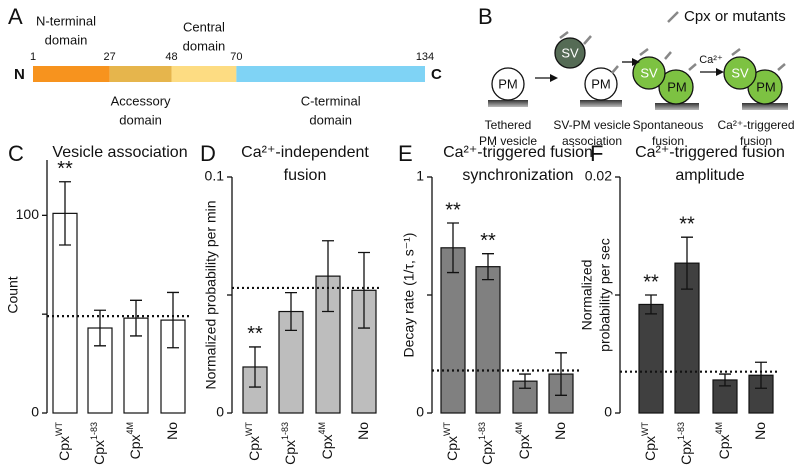 The image size is (800, 465). What do you see at coordinates (638, 60) in the screenshot?
I see `panel-b-diagram` at bounding box center [638, 60].